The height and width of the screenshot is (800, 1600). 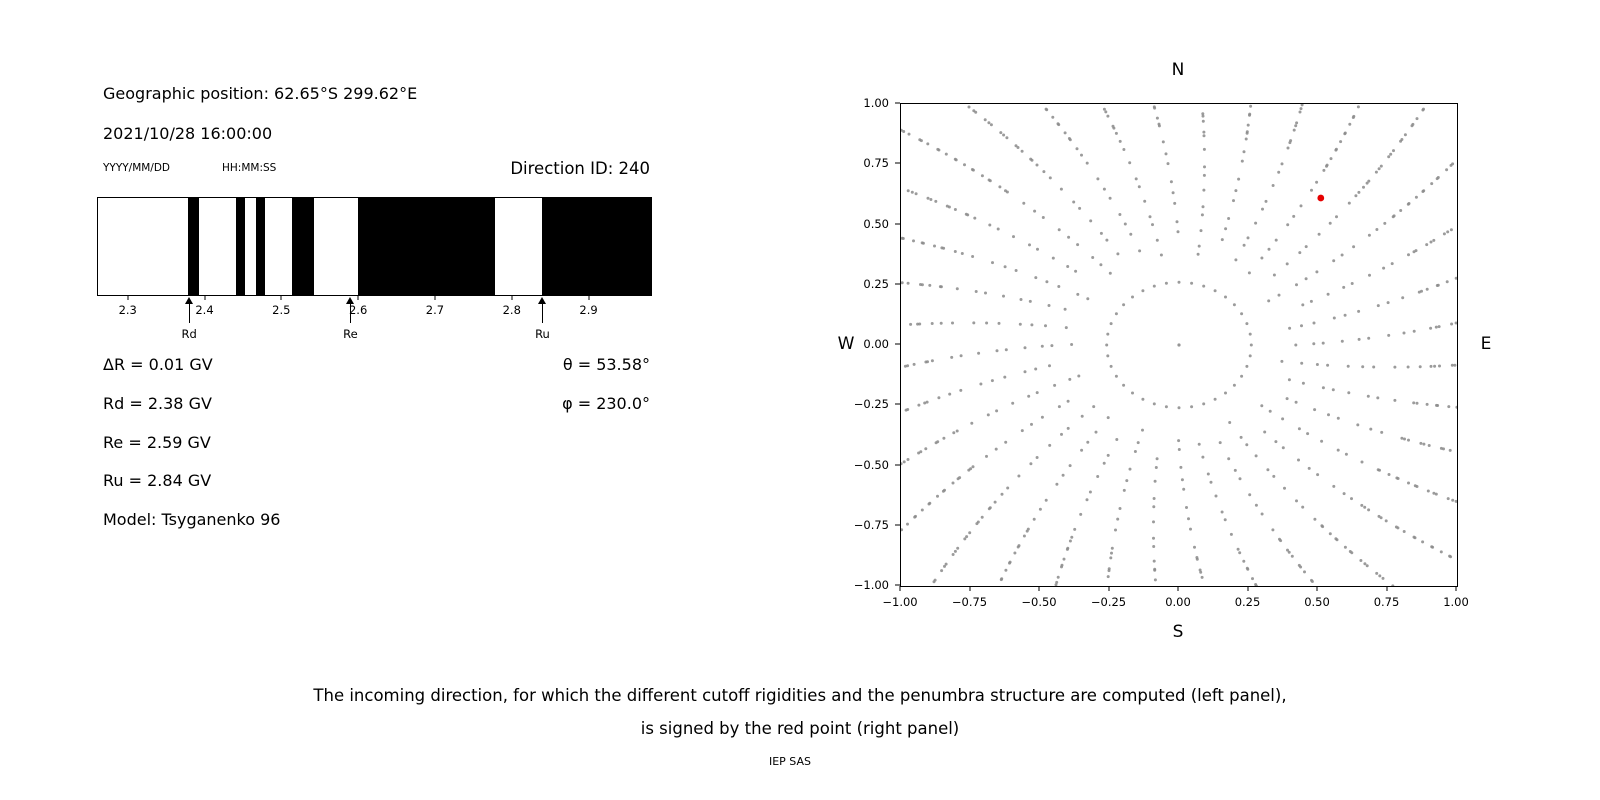 I want to click on date-format-label: YYYY/MM/DD, so click(x=137, y=168).